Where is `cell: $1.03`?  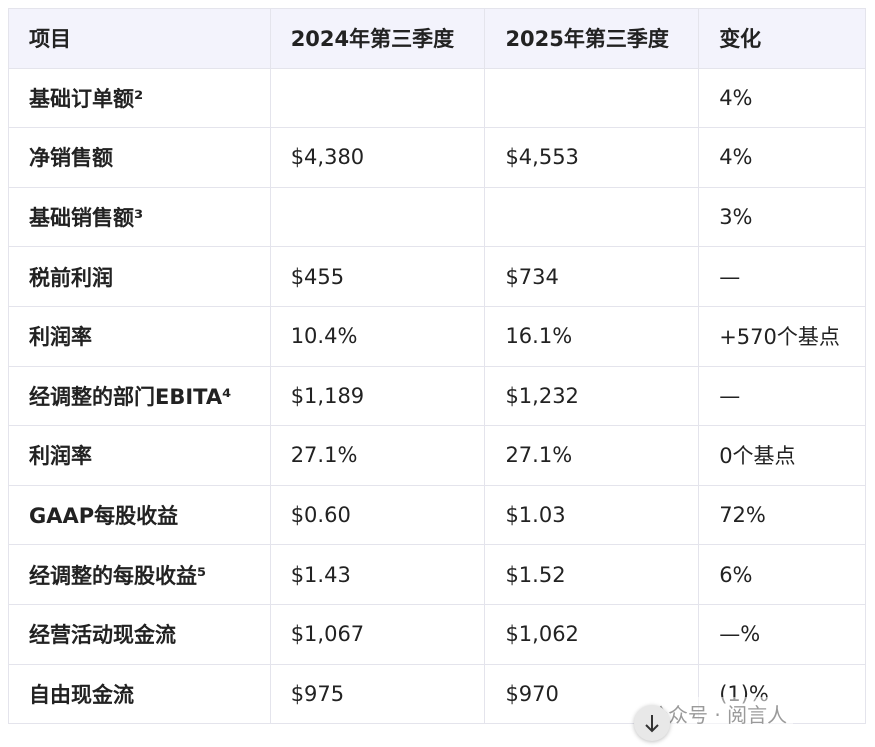 cell: $1.03 is located at coordinates (592, 515).